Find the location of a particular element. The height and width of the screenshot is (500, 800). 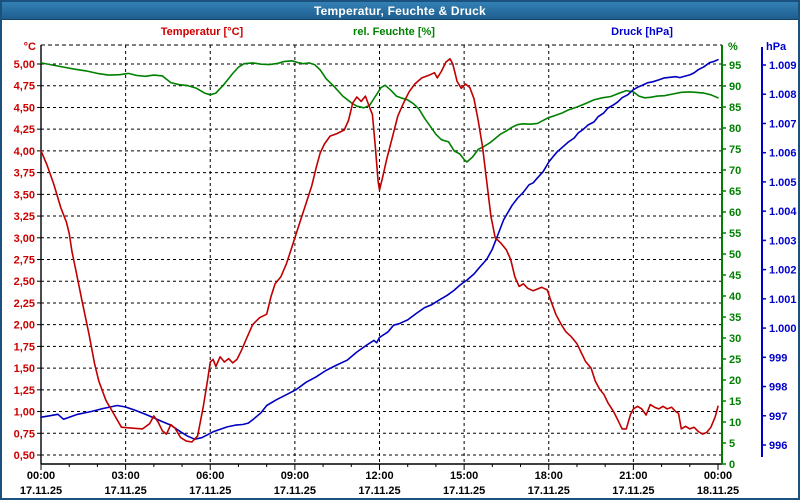

svg-text: 1.007 is located at coordinates (783, 124).